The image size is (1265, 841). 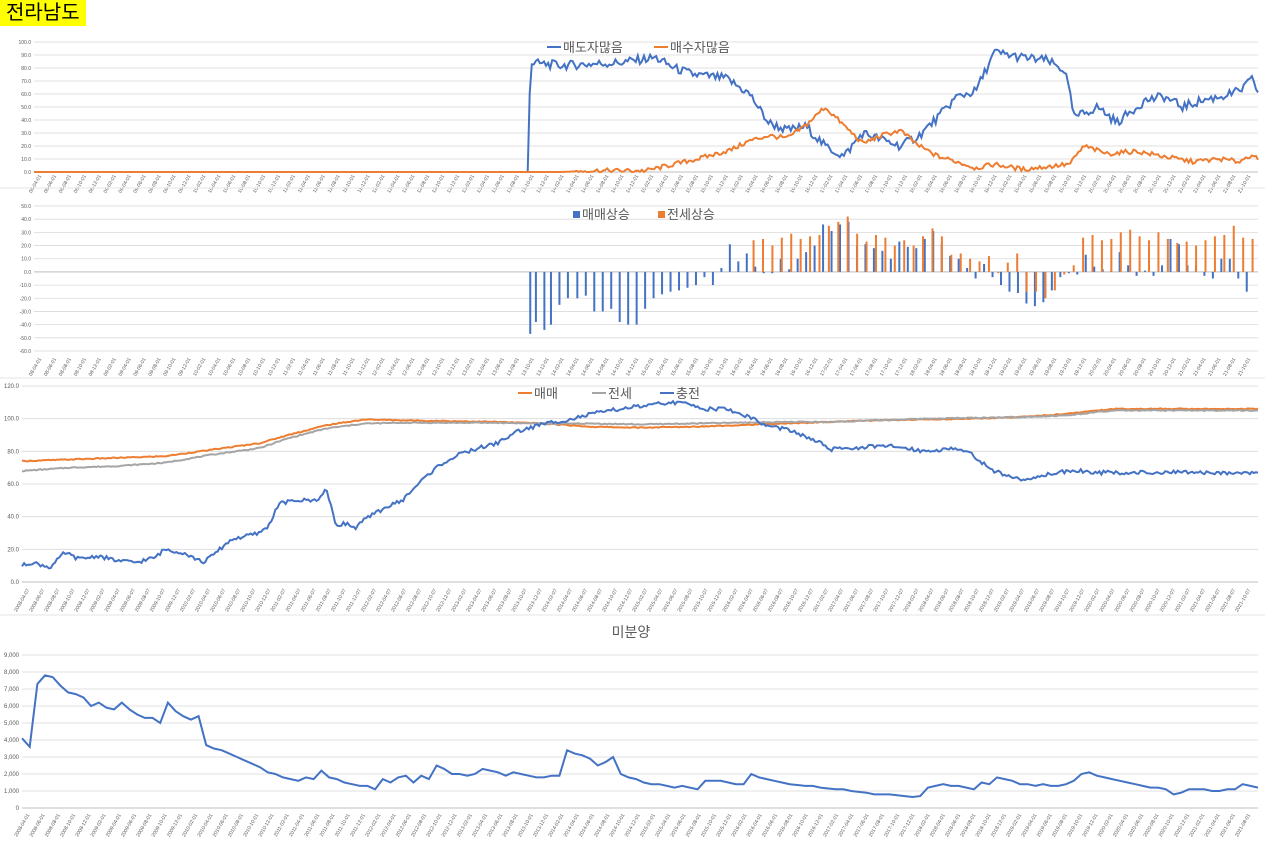 I want to click on legend-label: 전세상승, so click(x=691, y=214).